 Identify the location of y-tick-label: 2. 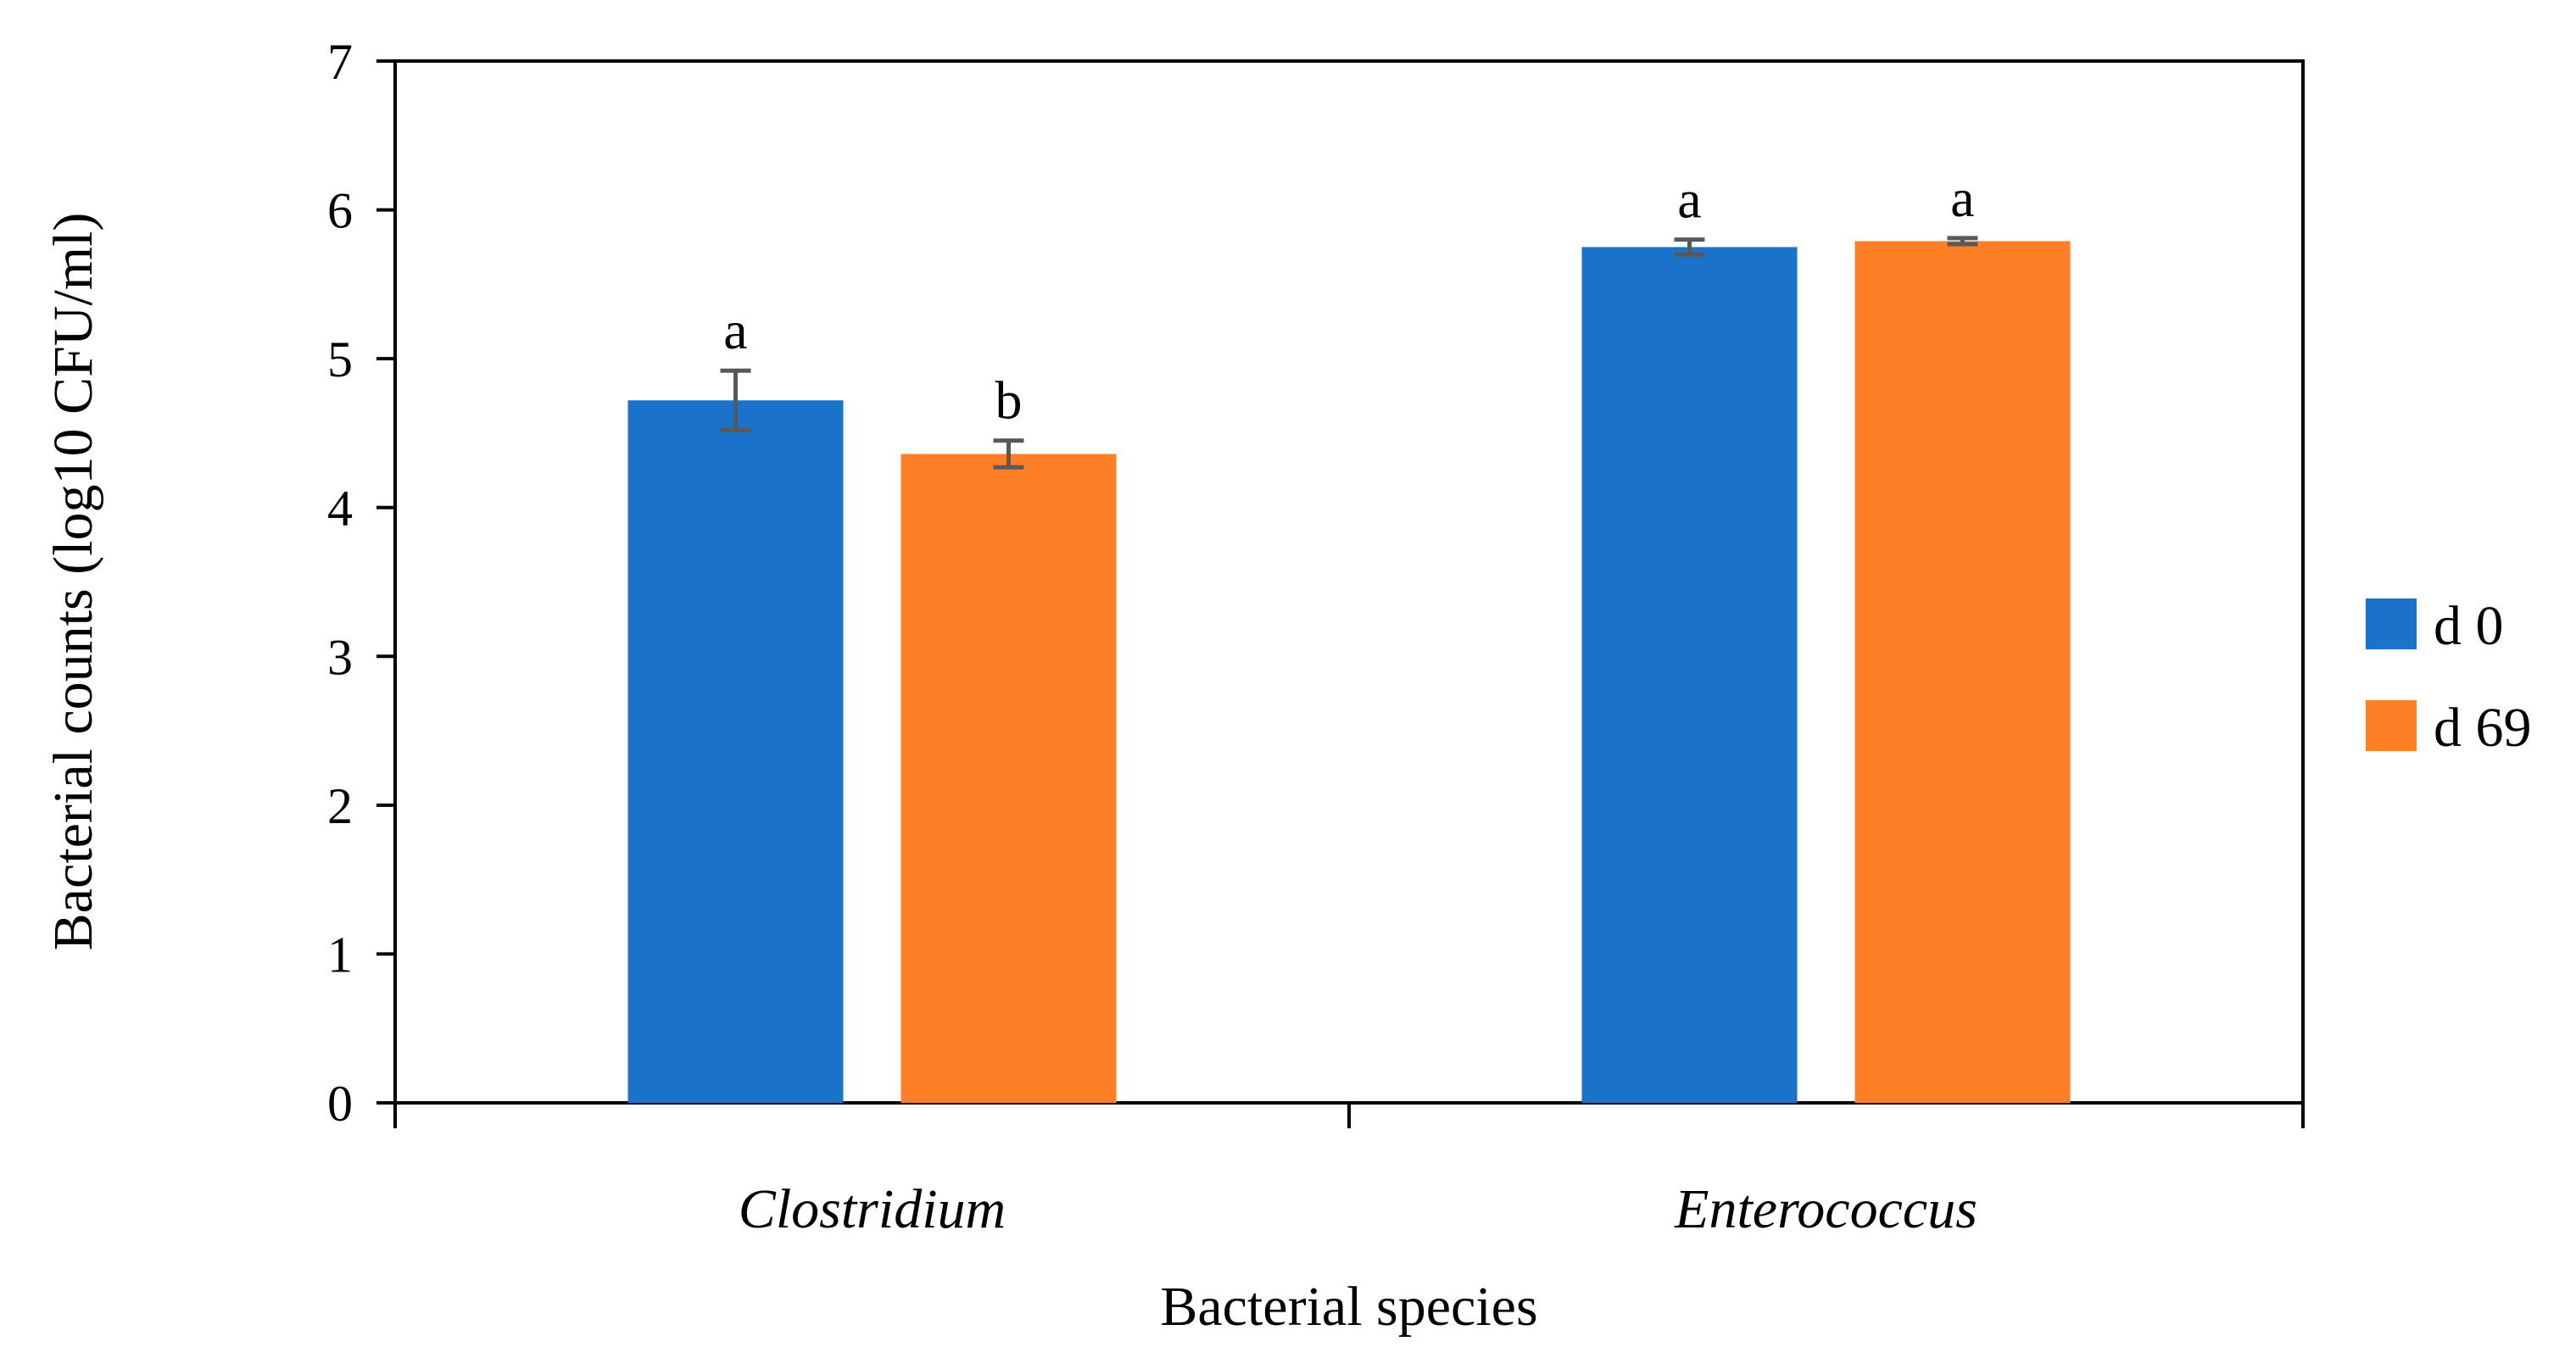
(340, 806).